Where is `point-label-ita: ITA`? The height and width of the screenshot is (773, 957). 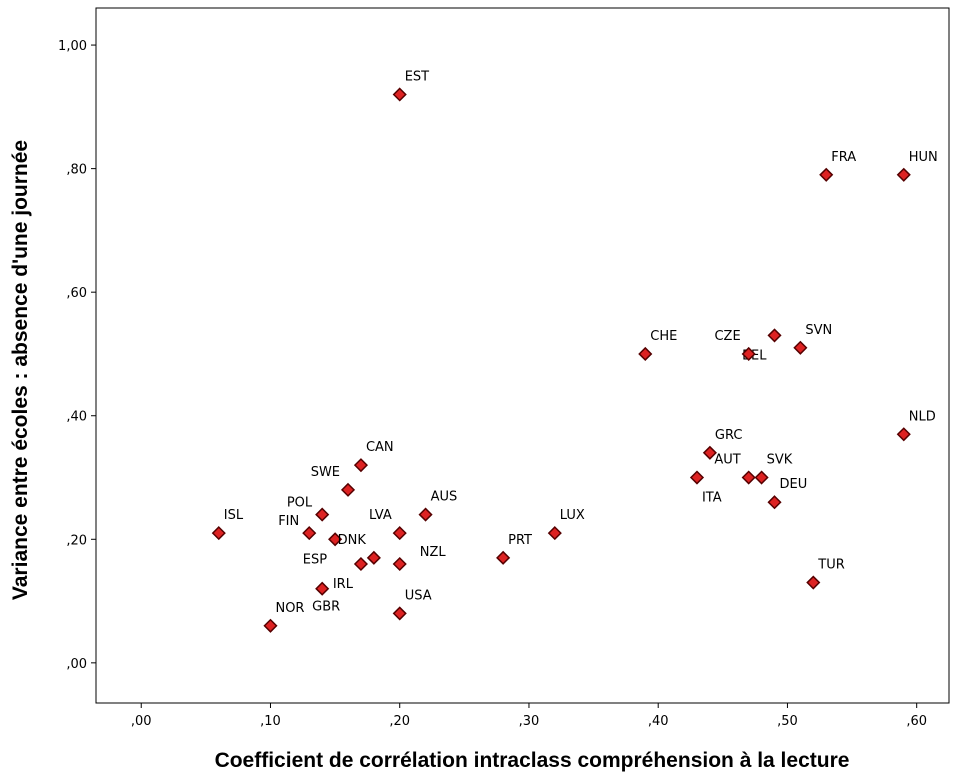
point-label-ita: ITA is located at coordinates (712, 498).